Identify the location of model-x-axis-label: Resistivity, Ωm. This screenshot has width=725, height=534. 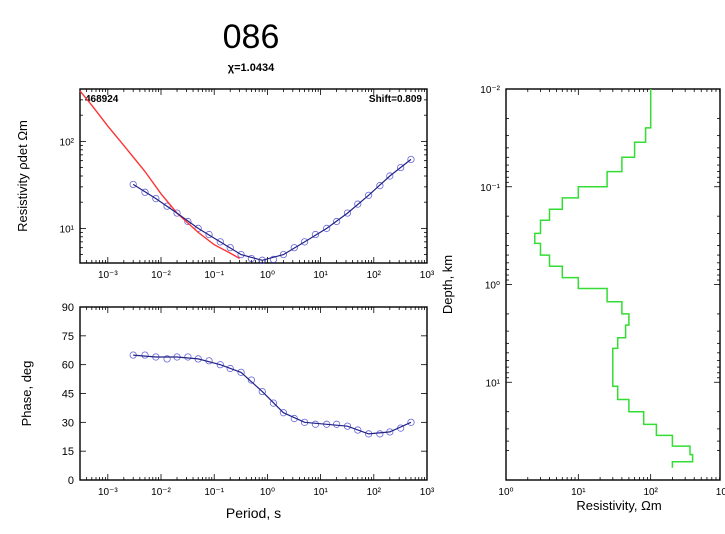
(618, 505).